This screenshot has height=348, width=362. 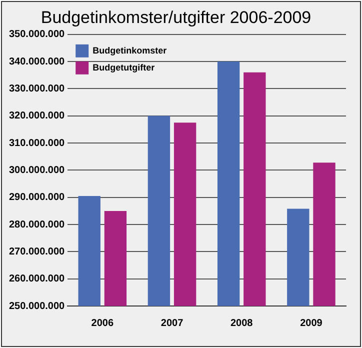 I want to click on y-tick-label: 260.000.000, so click(x=37, y=279).